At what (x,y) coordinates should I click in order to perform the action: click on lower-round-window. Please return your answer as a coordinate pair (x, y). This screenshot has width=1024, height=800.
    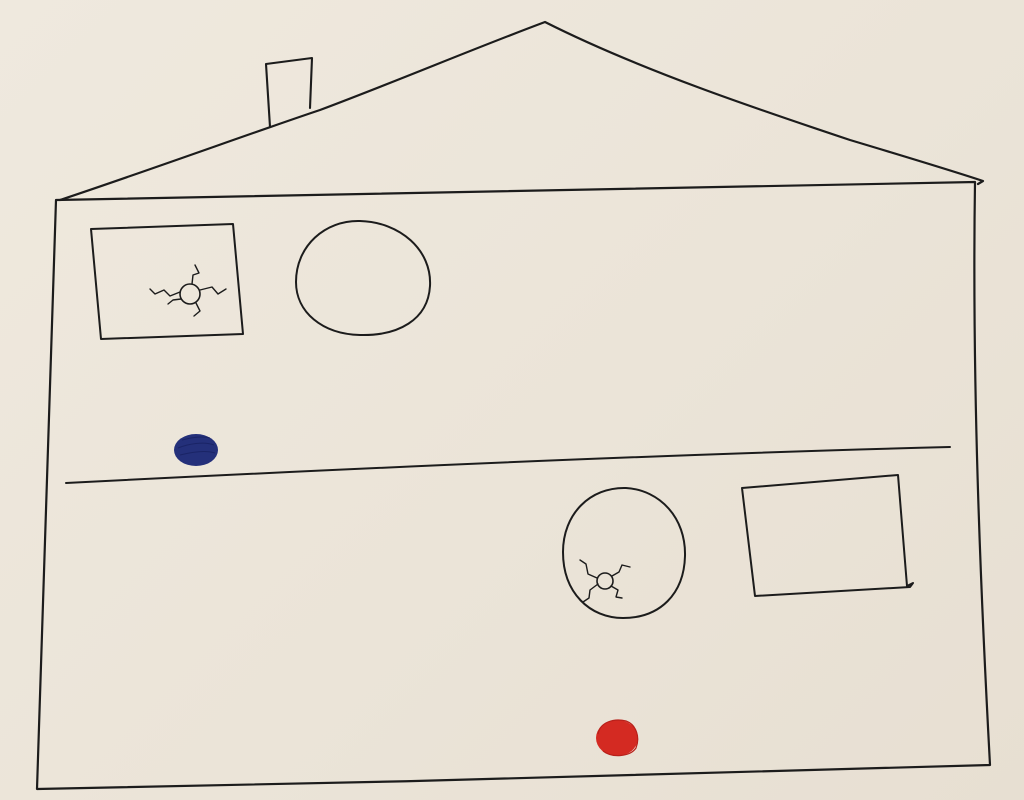
    Looking at the image, I should click on (624, 552).